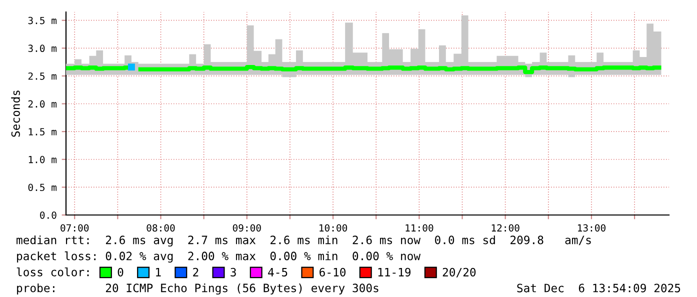 The width and height of the screenshot is (697, 297). What do you see at coordinates (42, 160) in the screenshot?
I see `y-tick-label: 1.0 m` at bounding box center [42, 160].